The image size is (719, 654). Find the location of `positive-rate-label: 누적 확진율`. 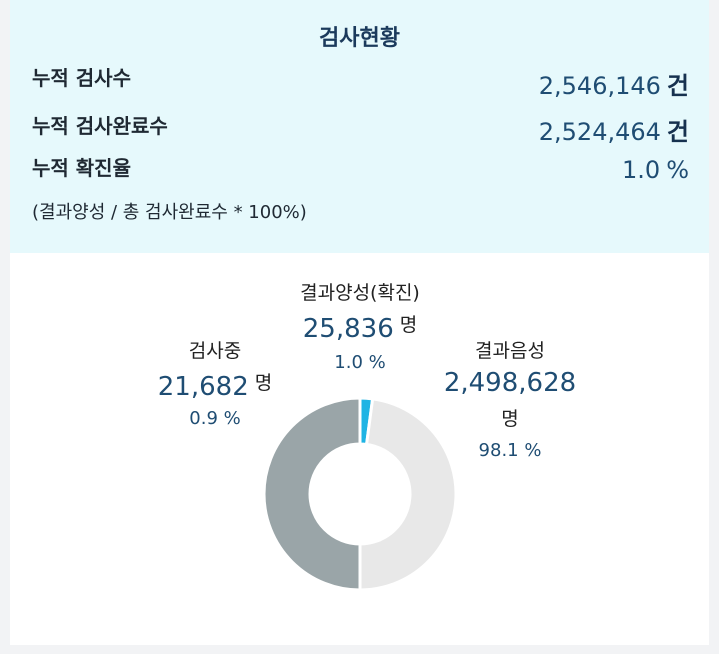

positive-rate-label: 누적 확진율 is located at coordinates (81, 168).